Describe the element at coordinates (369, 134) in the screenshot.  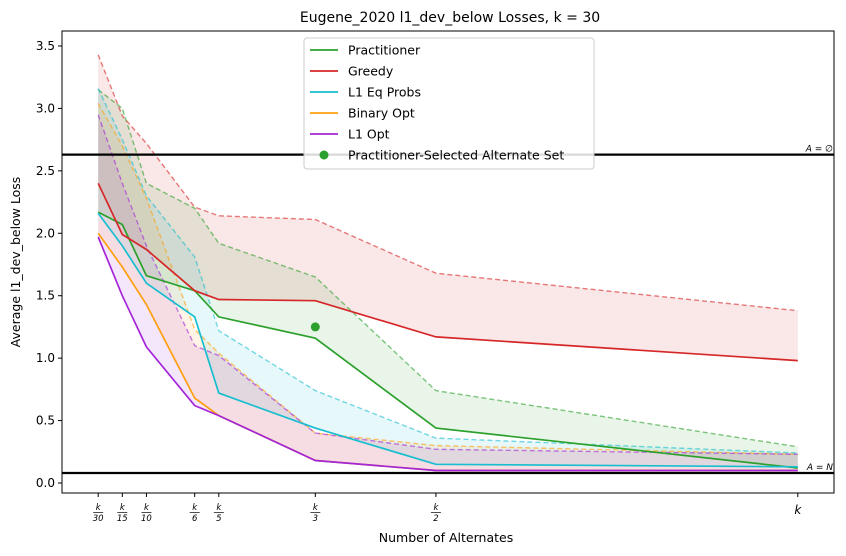
I see `legend-label-4: L1 Opt` at that location.